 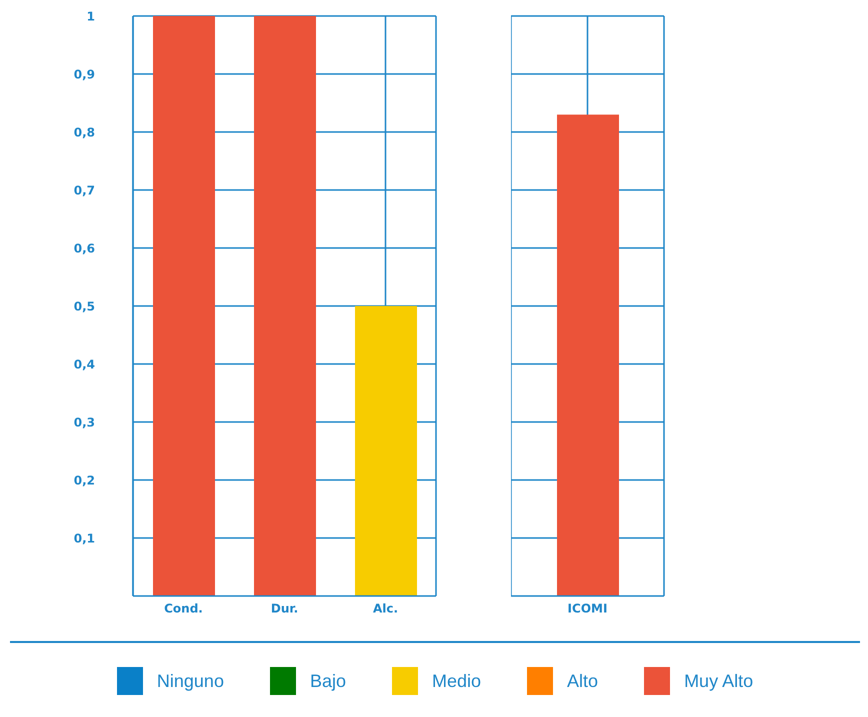 What do you see at coordinates (84, 132) in the screenshot?
I see `y-tick-label: 0,8` at bounding box center [84, 132].